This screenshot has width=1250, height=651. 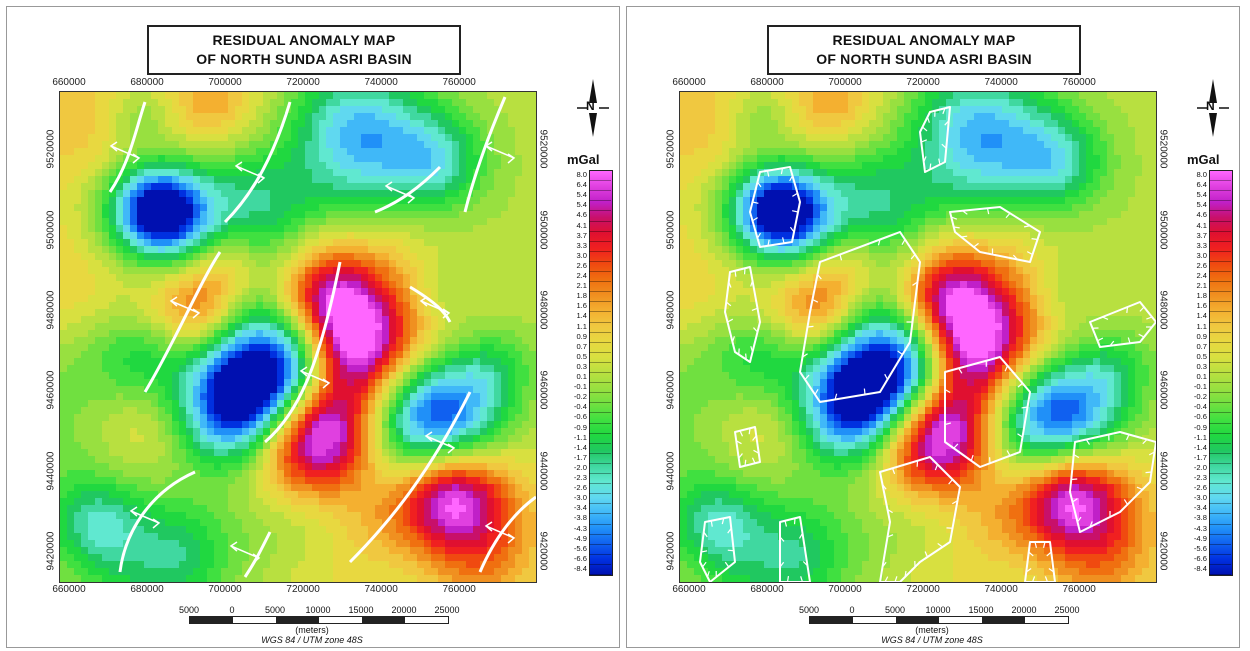 I want to click on scale-unit: (meters), so click(x=312, y=630).